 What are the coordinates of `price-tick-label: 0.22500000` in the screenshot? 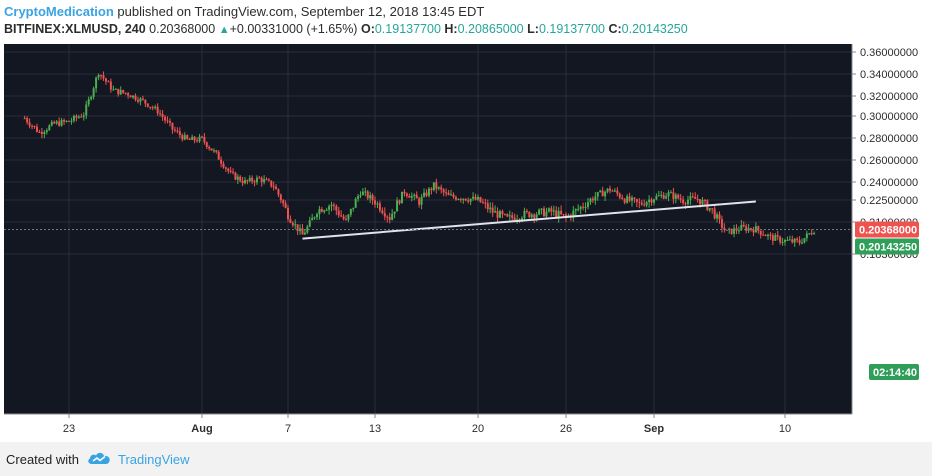 It's located at (889, 201).